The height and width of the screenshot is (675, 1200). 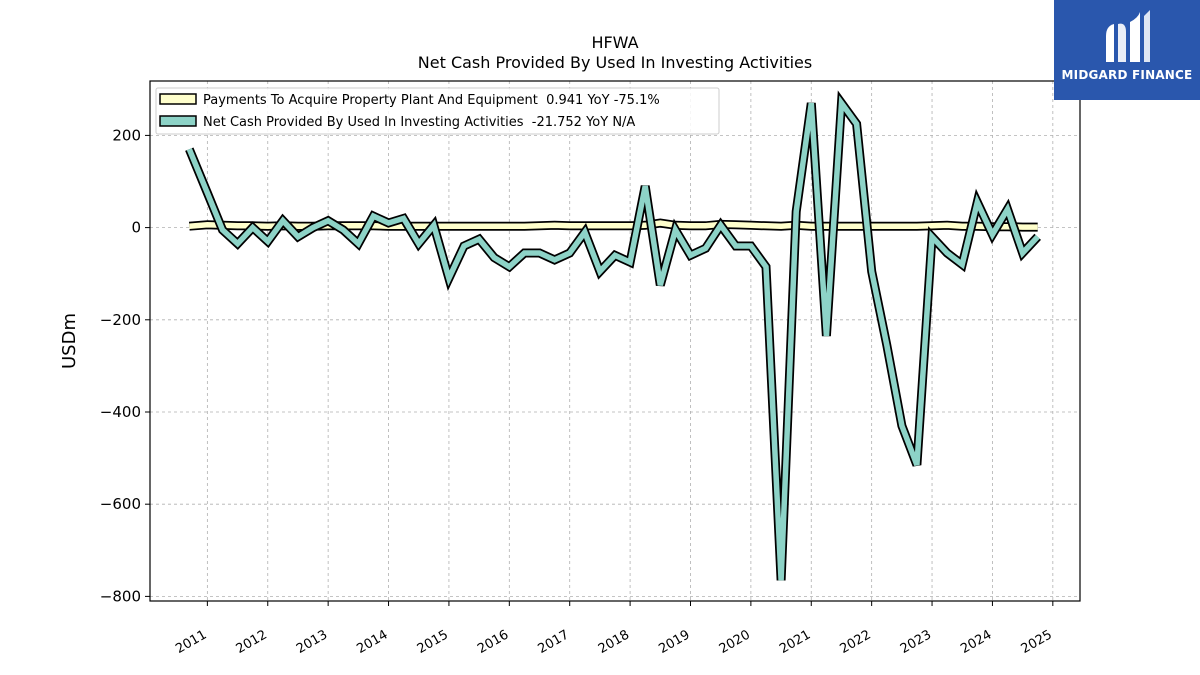 I want to click on y-axis-label: USDm, so click(x=69, y=341).